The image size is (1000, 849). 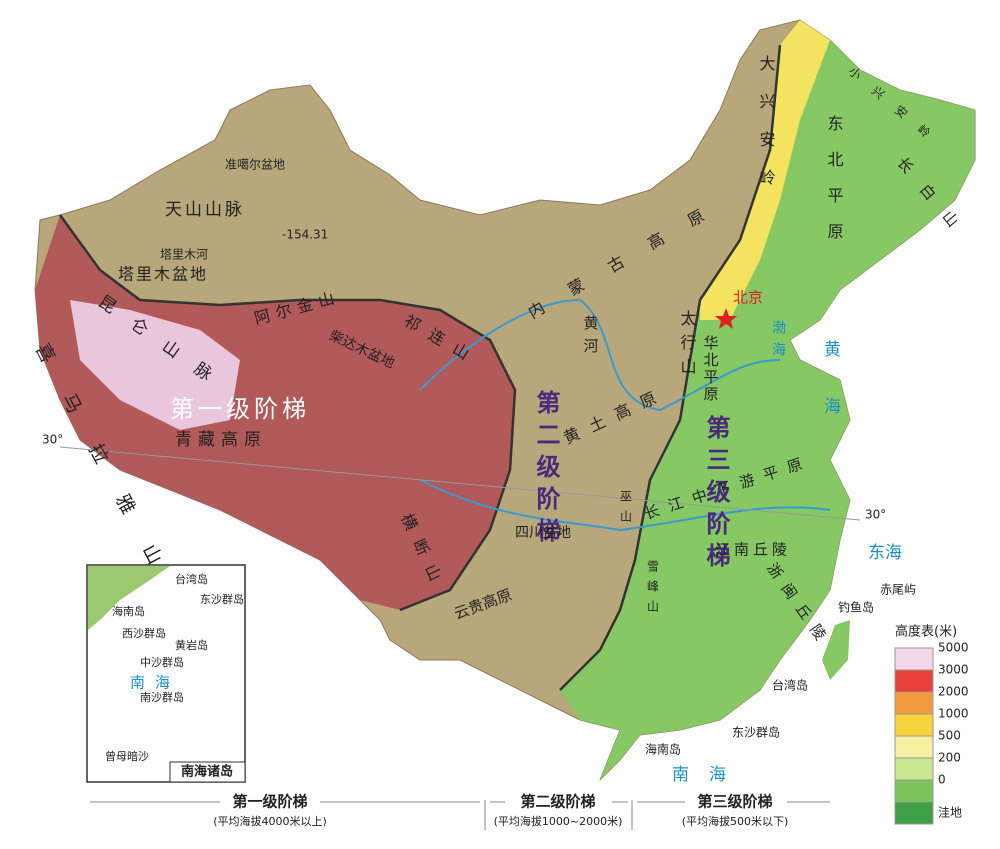 I want to click on label: 东海, so click(x=885, y=553).